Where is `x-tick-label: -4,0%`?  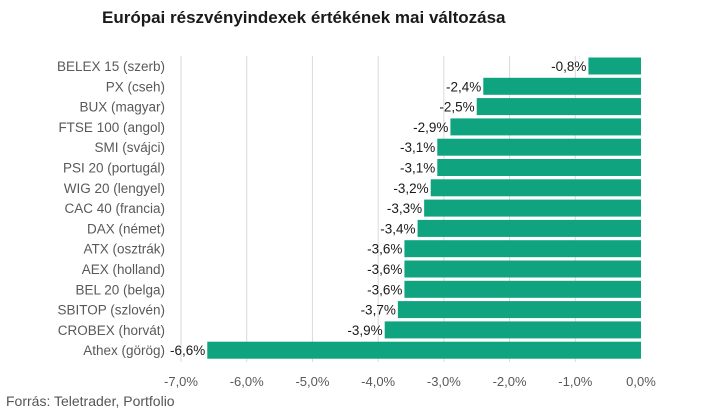
x-tick-label: -4,0% is located at coordinates (378, 381).